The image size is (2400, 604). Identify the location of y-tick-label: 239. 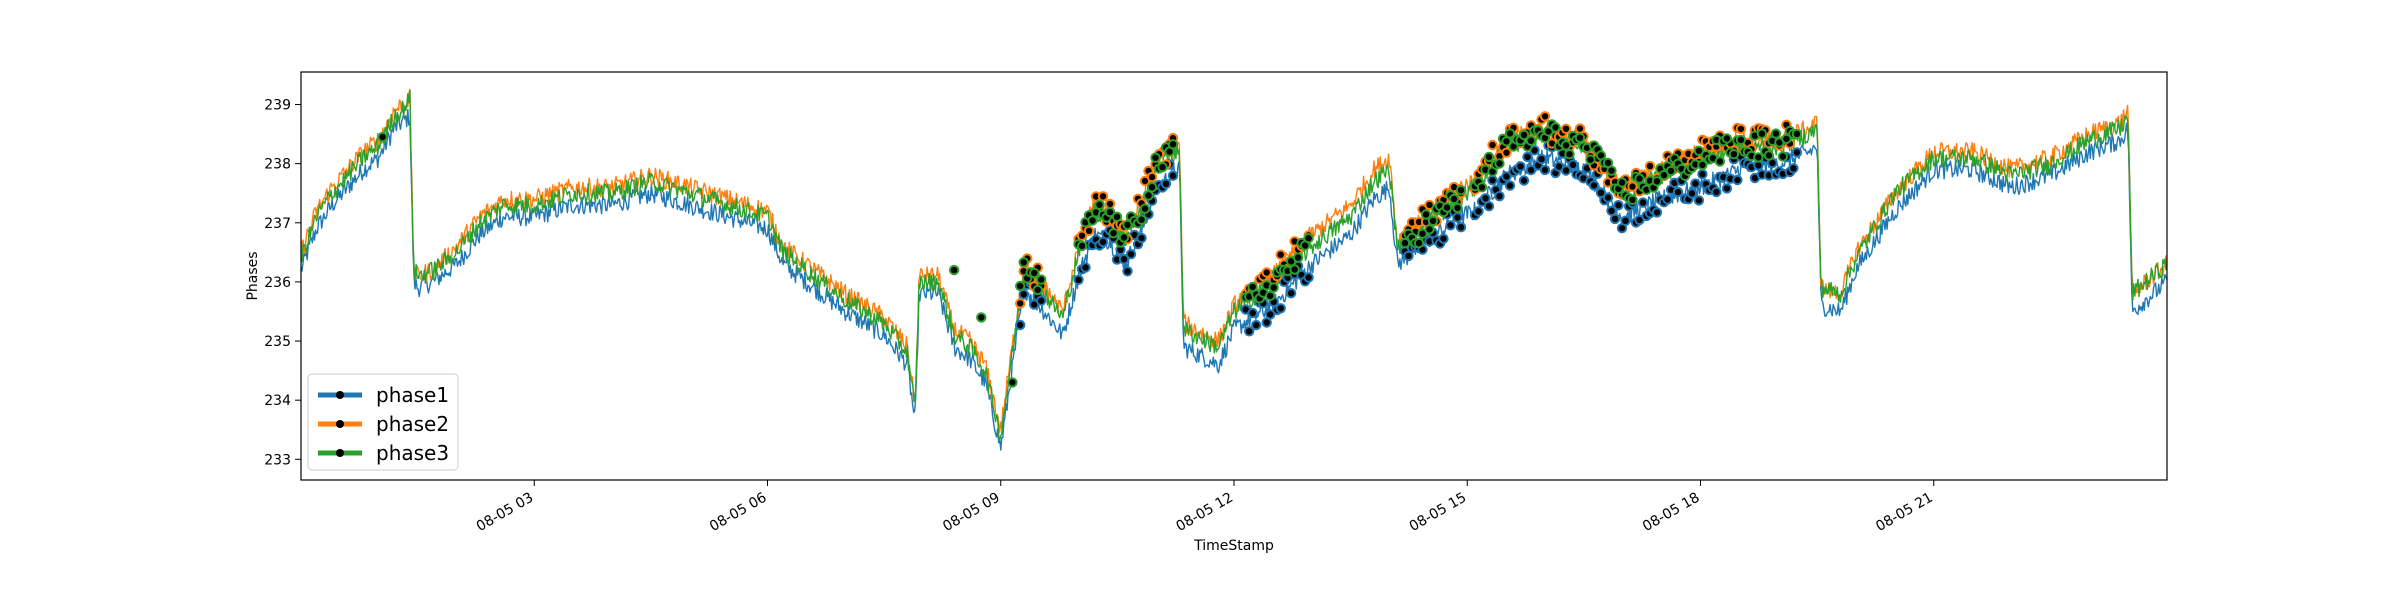
(277, 106).